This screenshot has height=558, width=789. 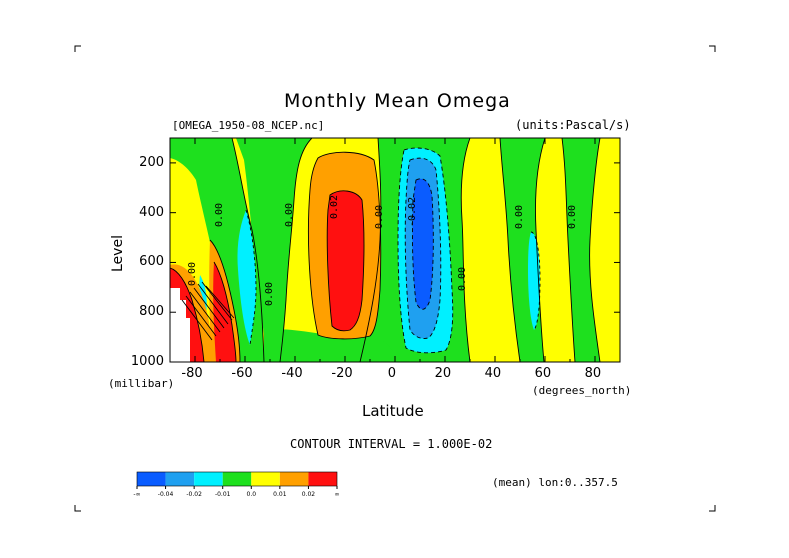 I want to click on y-tick-label: 200, so click(x=151, y=162).